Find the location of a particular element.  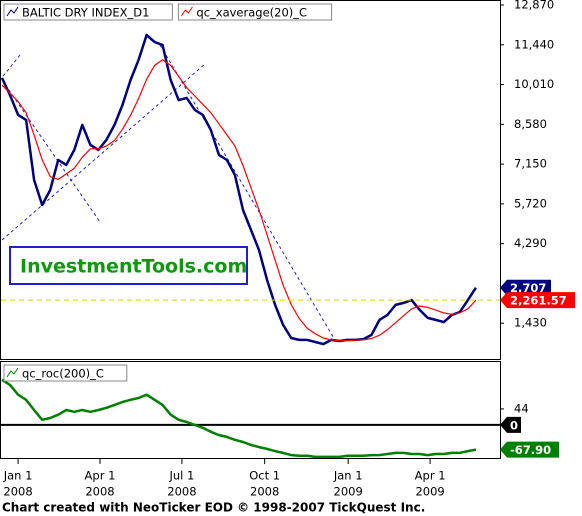

y-tick-label: 11,440 is located at coordinates (534, 44).